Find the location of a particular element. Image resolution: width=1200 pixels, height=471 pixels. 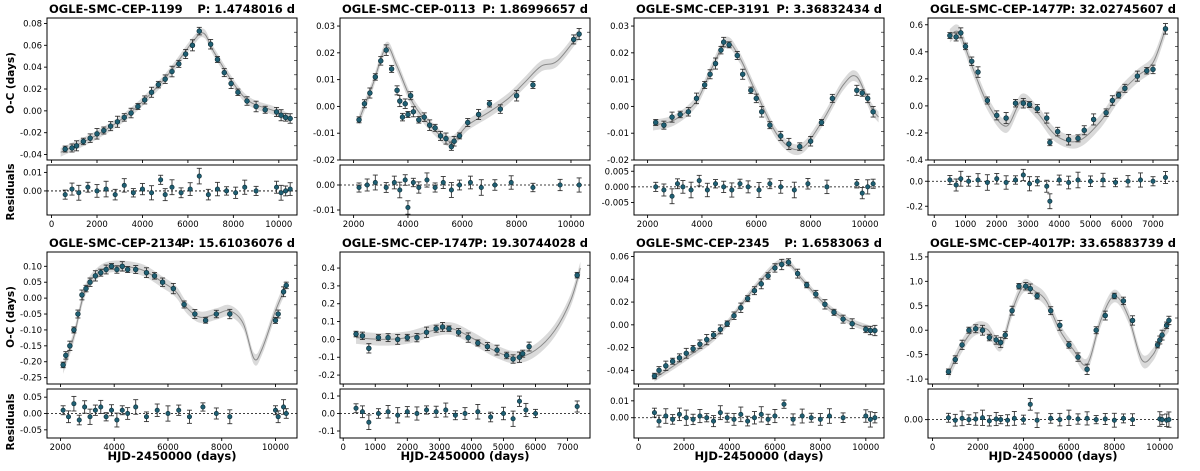

x-tick-label: 4000 is located at coordinates (702, 225).